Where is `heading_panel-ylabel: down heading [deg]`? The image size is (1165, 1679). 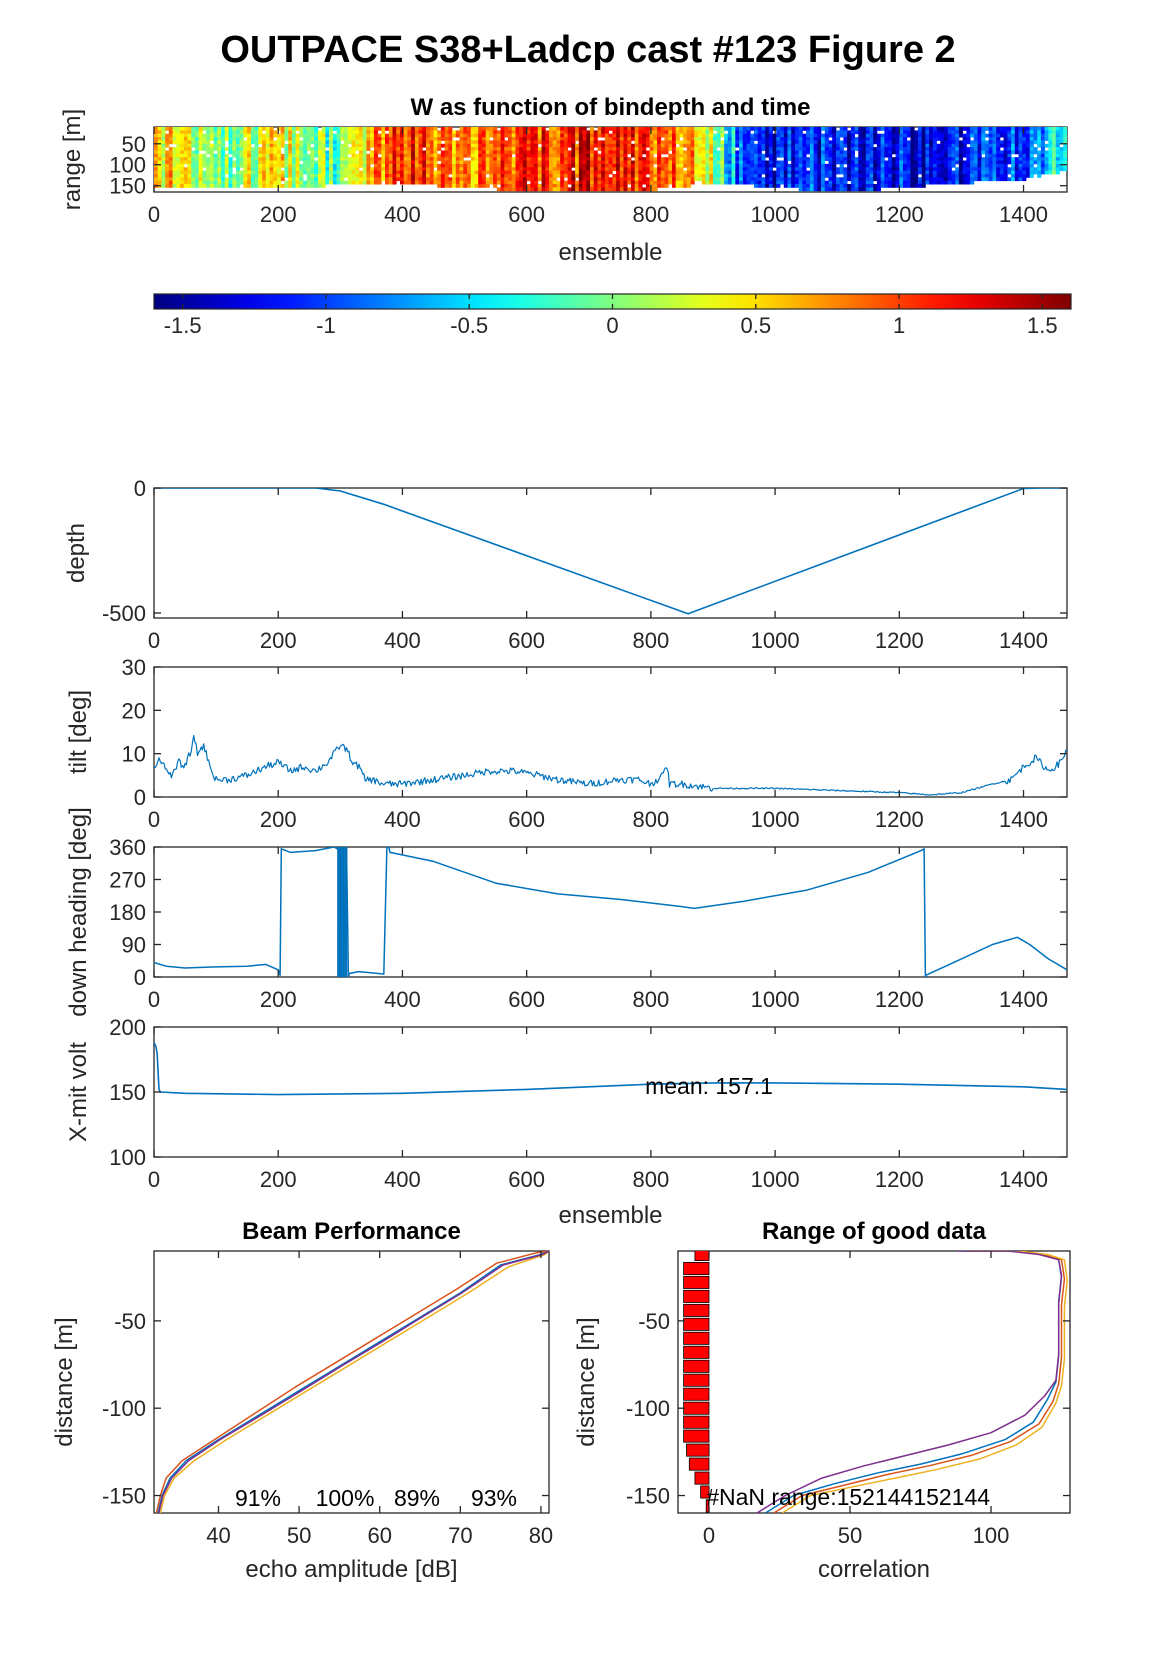
heading_panel-ylabel: down heading [deg] is located at coordinates (78, 912).